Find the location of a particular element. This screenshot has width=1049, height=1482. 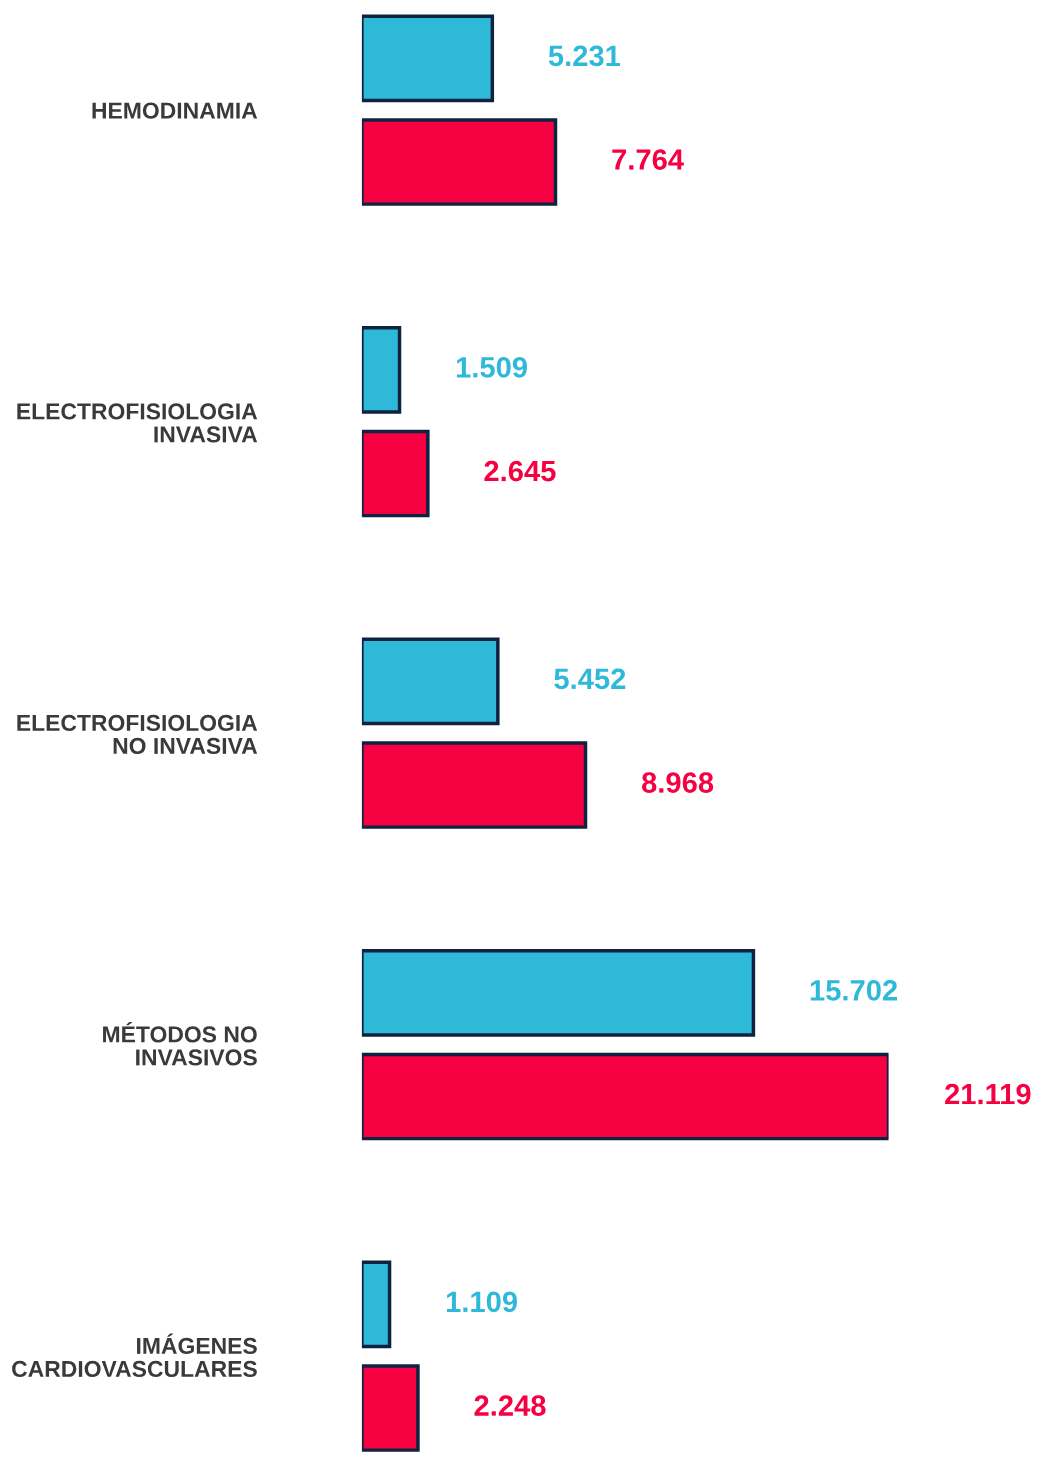

data-label: 15.702 is located at coordinates (854, 990).